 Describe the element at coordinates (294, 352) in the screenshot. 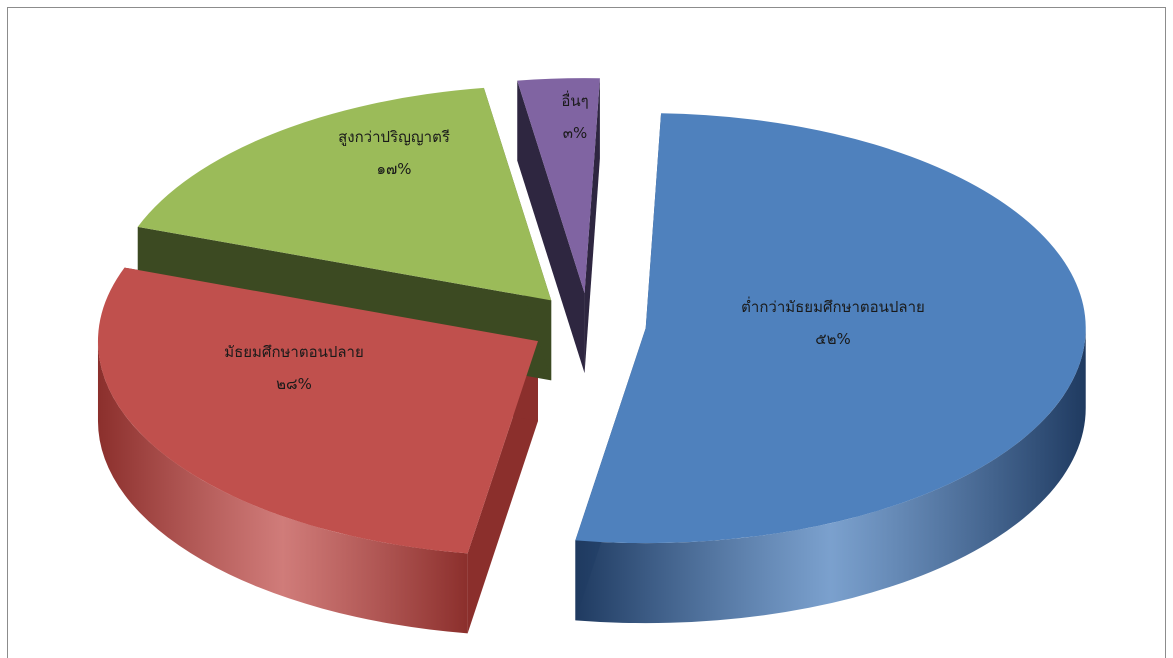

I see `slice-category-label: มัธยมศึกษาตอนปลาย` at that location.